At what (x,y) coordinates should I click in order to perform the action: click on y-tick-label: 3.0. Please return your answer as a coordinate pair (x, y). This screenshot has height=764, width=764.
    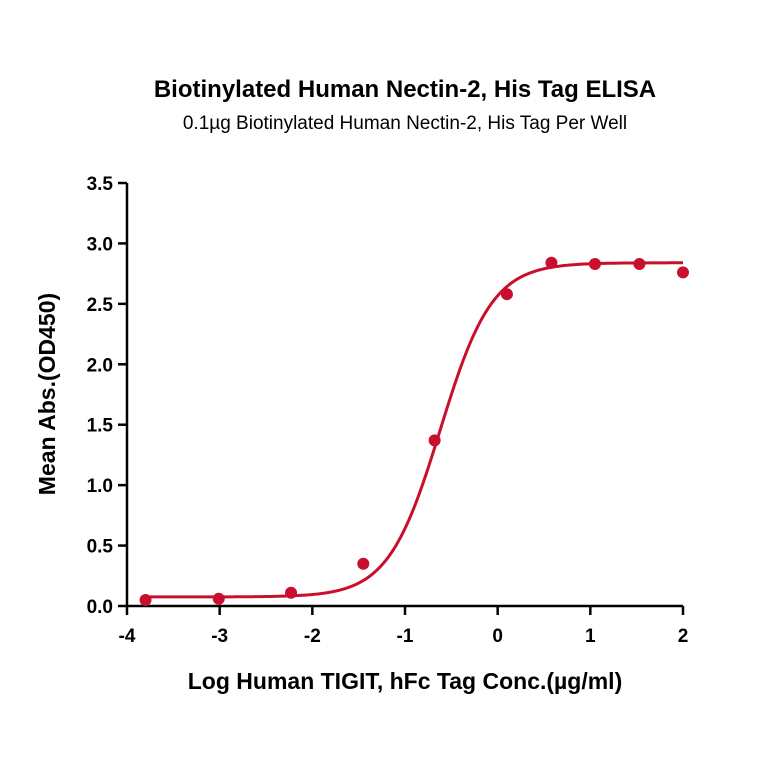
    Looking at the image, I should click on (100, 244).